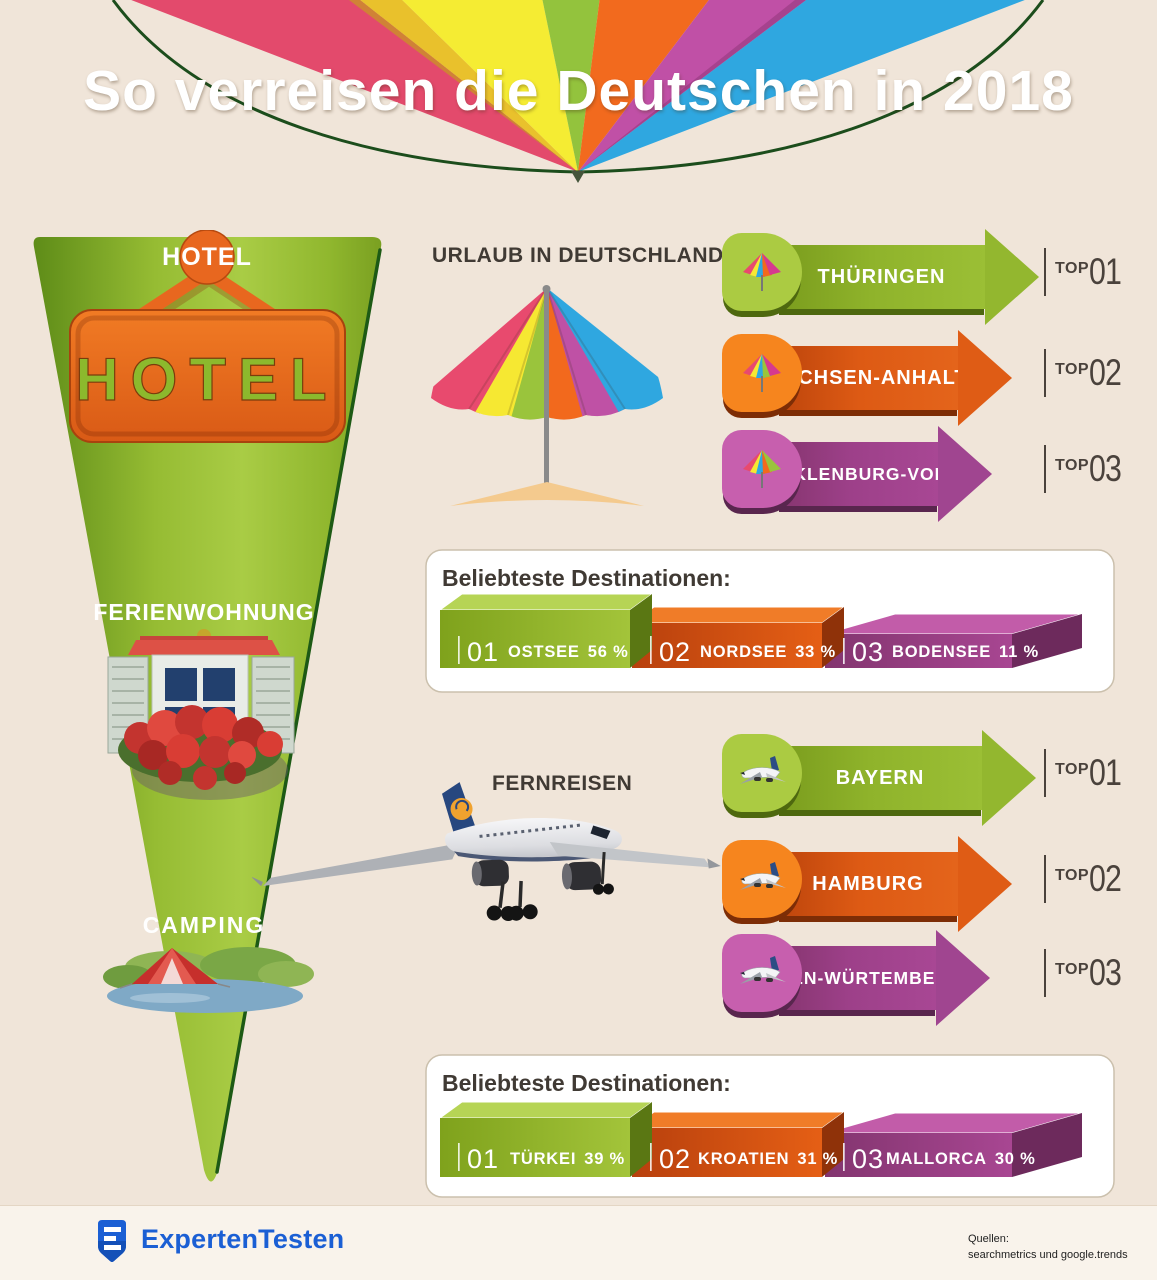 Image resolution: width=1157 pixels, height=1280 pixels. Describe the element at coordinates (953, 1144) in the screenshot. I see `bar-mallorca` at that location.